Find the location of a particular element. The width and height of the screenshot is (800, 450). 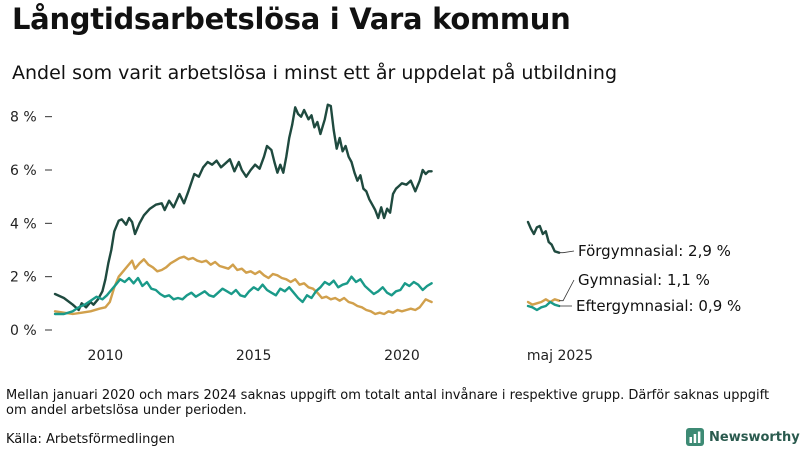

end-label-förgymnasial: Förgymnasial: 2,9 % is located at coordinates (654, 251).